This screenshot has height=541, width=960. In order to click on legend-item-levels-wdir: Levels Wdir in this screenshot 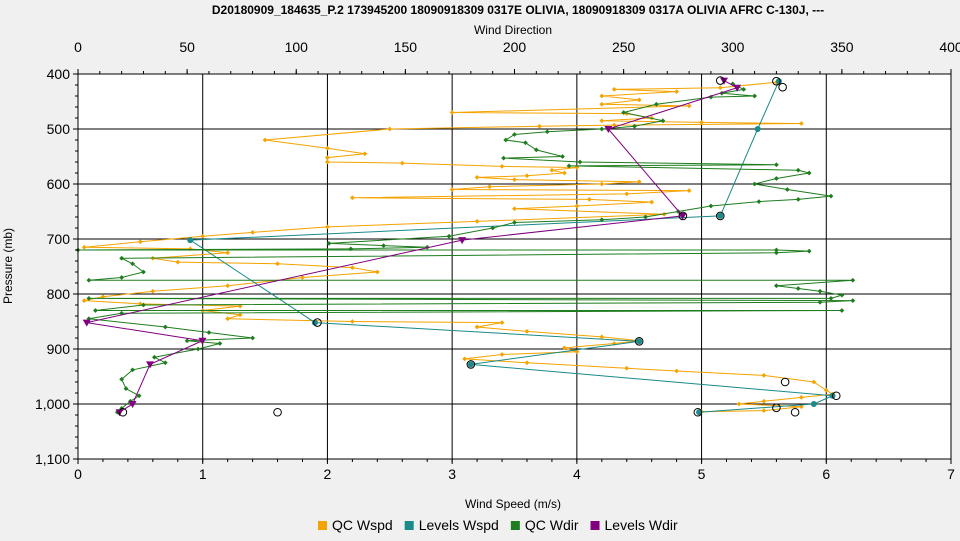, I will do `click(634, 525)`.